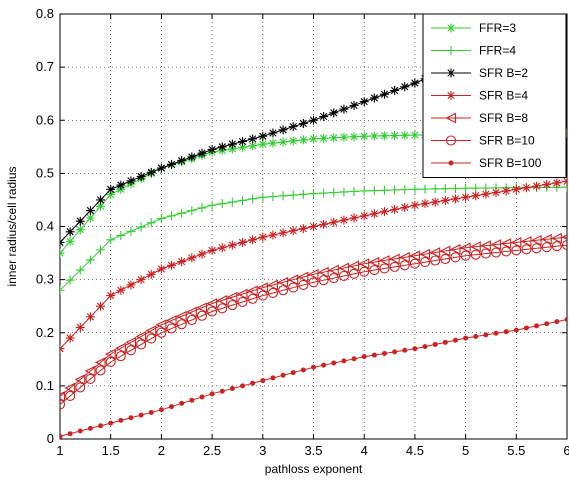 The image size is (569, 486). Describe the element at coordinates (473, 51) in the screenshot. I see `legend-entry: FFR=4` at that location.